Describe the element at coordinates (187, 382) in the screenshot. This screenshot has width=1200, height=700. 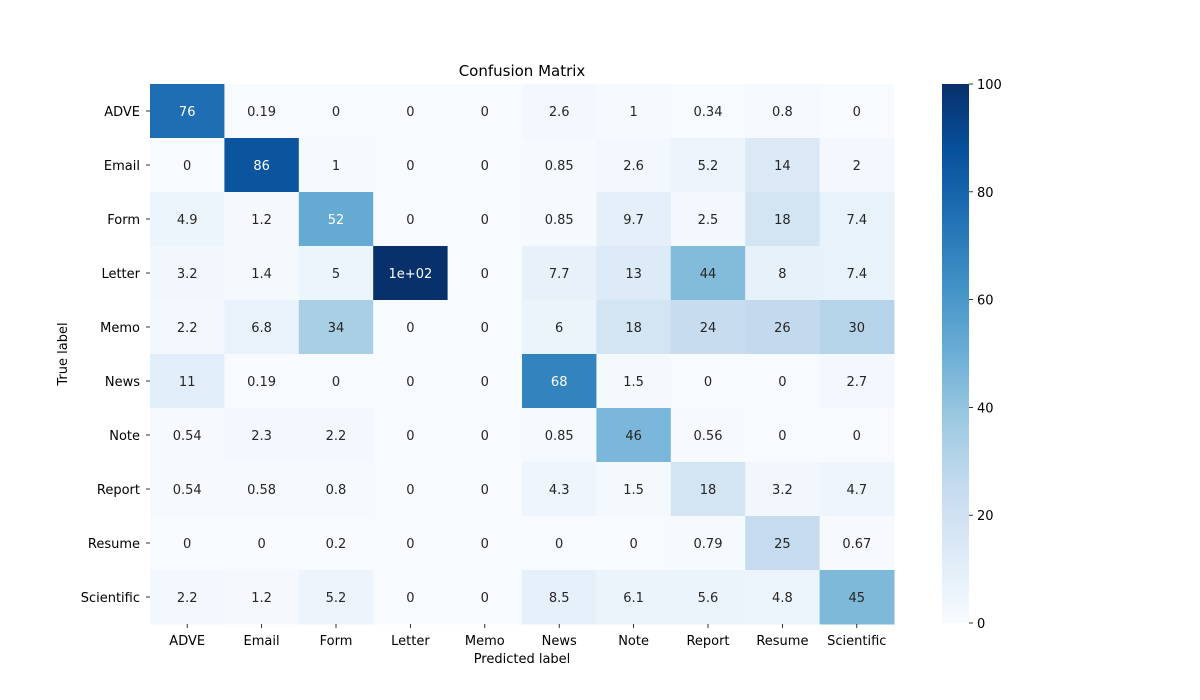
I see `cell-value-label: 11` at that location.